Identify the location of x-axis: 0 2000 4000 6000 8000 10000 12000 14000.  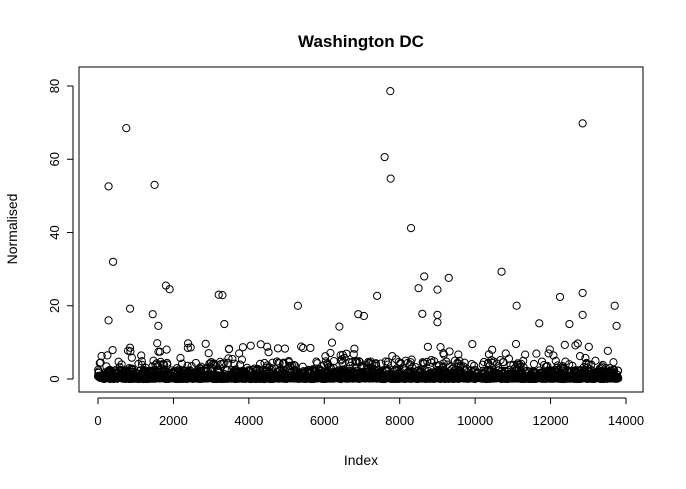
(369, 412).